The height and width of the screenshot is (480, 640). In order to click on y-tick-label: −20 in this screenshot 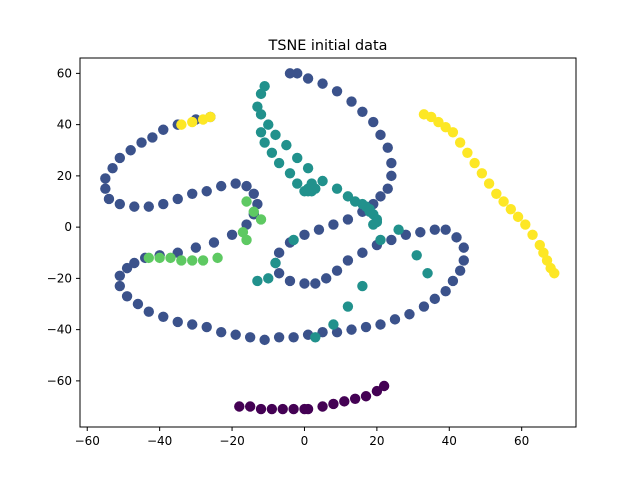, I will do `click(59, 278)`.